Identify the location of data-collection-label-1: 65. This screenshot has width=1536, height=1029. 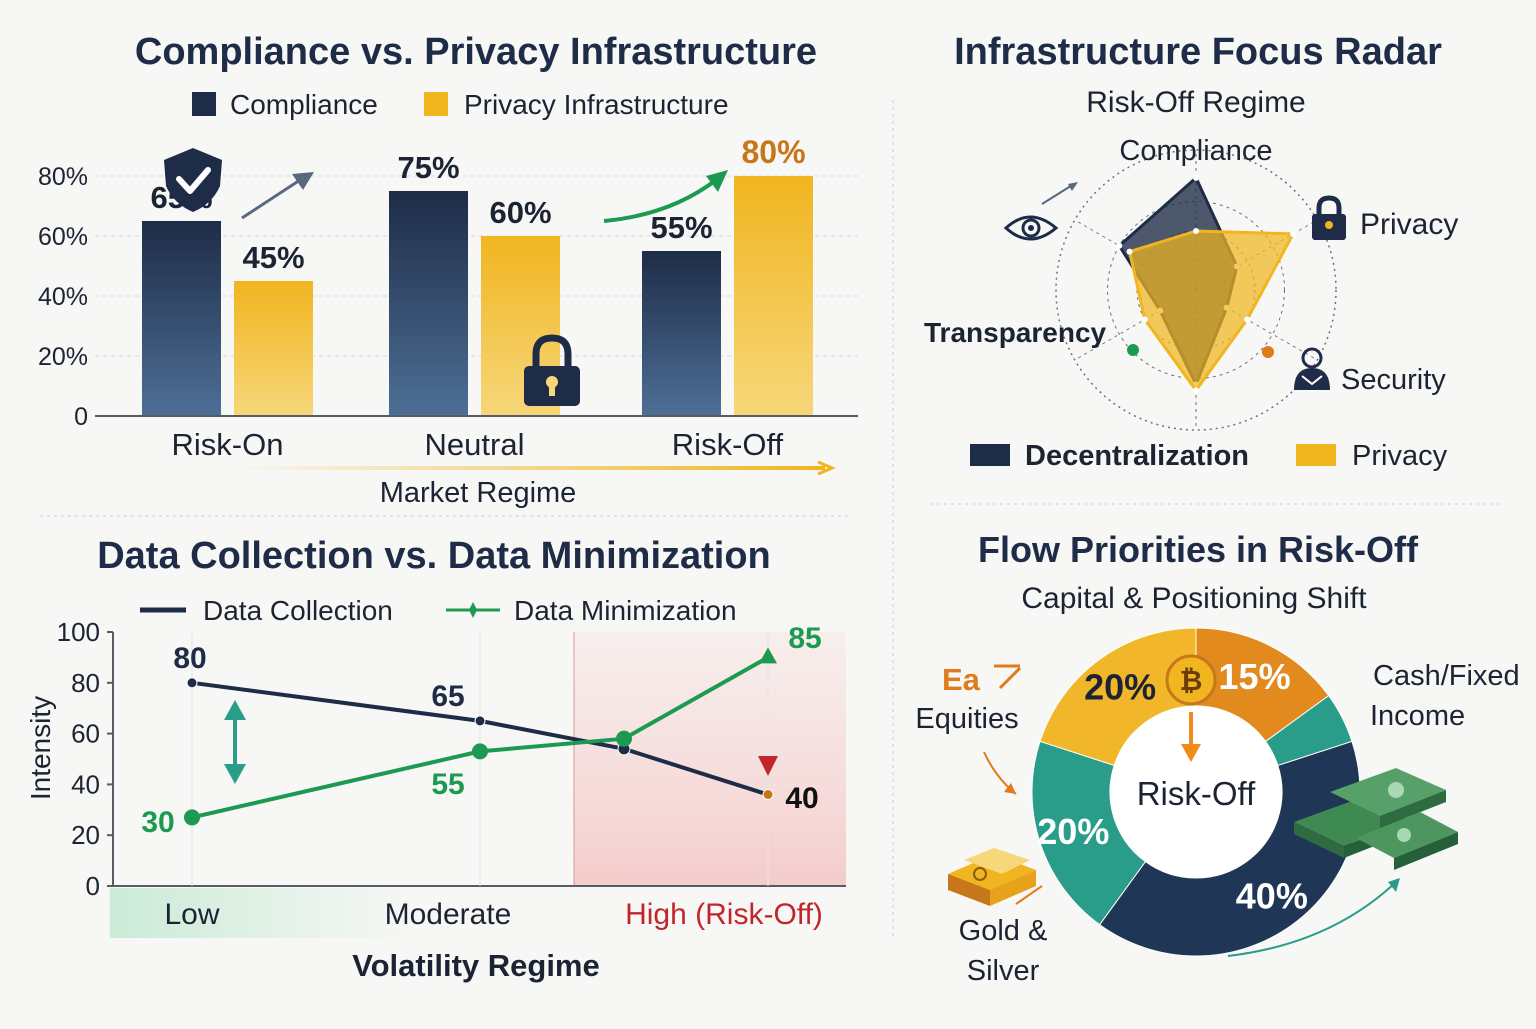
(447, 696).